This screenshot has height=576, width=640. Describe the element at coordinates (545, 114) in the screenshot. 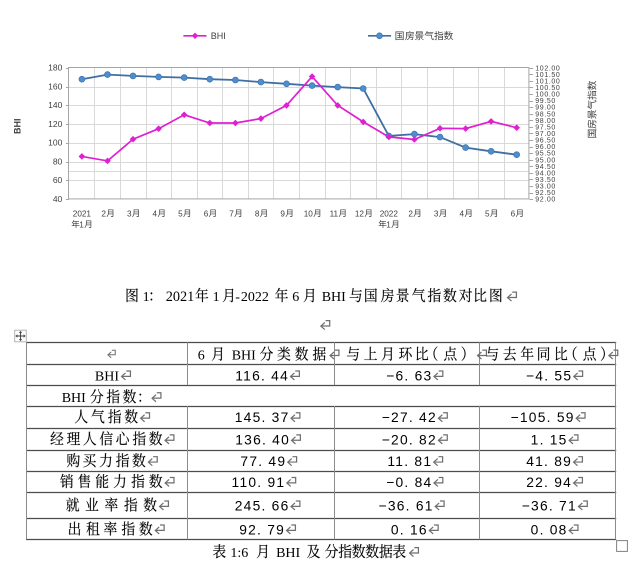

I see `svg-text: 98.50` at that location.